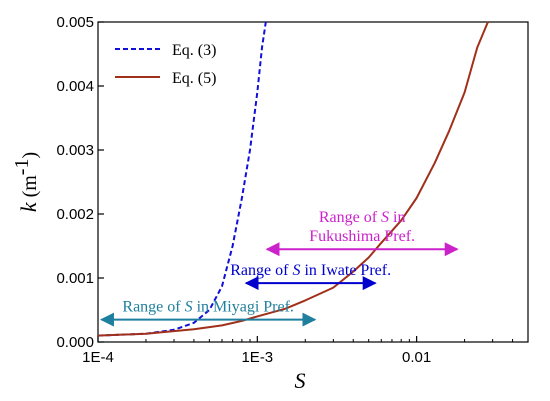 The image size is (550, 401). Describe the element at coordinates (416, 357) in the screenshot. I see `x-tick-label: 0.01` at that location.